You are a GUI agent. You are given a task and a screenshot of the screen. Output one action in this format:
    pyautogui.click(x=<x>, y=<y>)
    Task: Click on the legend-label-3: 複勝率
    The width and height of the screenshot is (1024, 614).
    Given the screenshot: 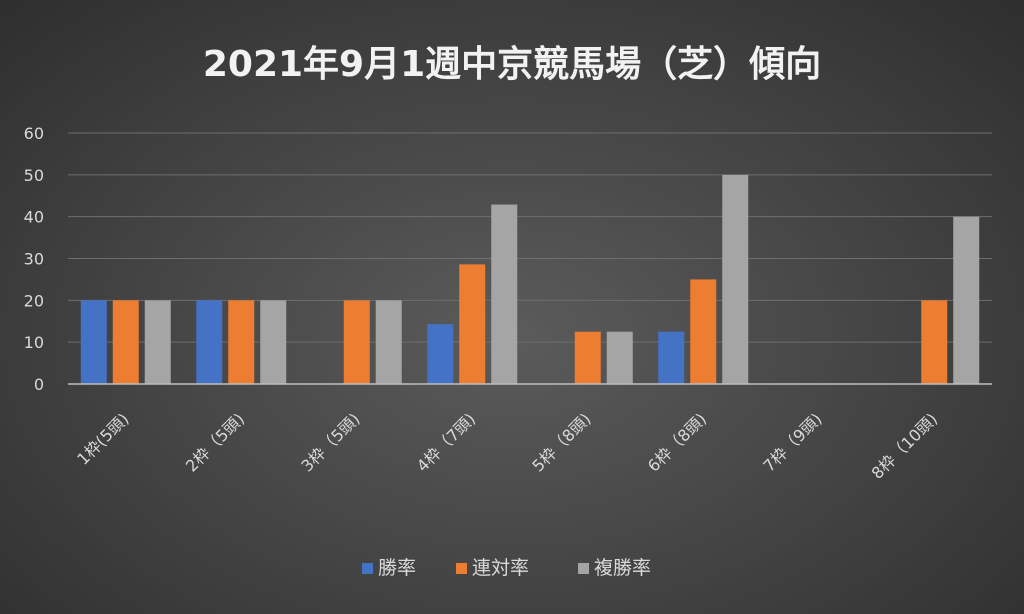 What is the action you would take?
    pyautogui.click(x=622, y=568)
    